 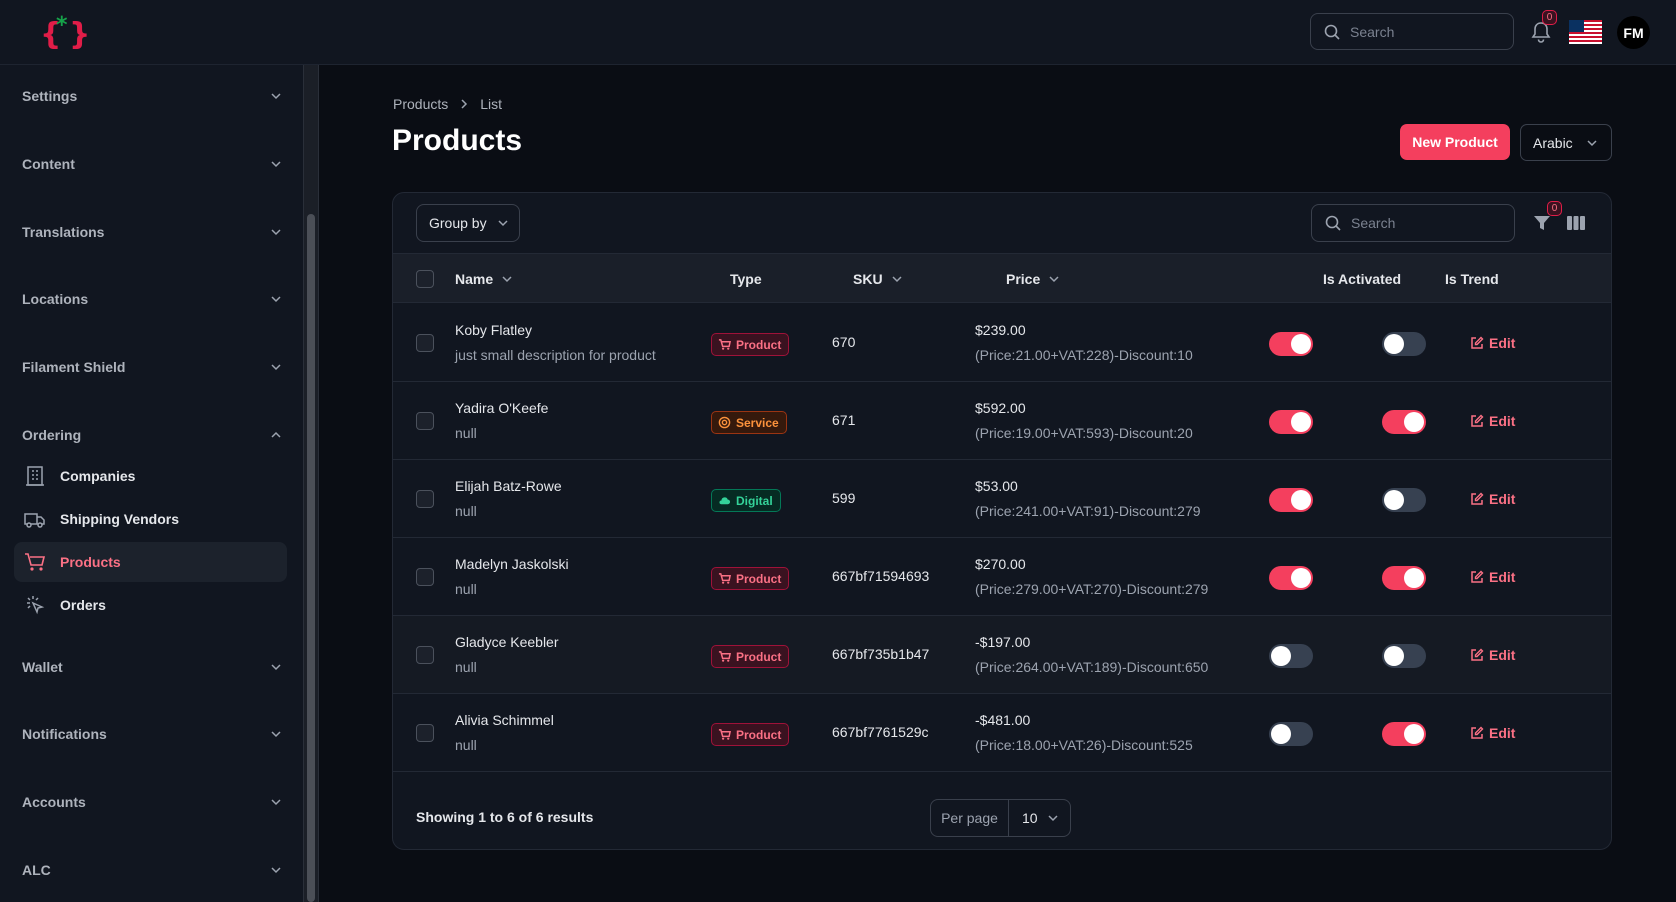 What do you see at coordinates (311, 558) in the screenshot?
I see `sidebar-scrollbar-thumb` at bounding box center [311, 558].